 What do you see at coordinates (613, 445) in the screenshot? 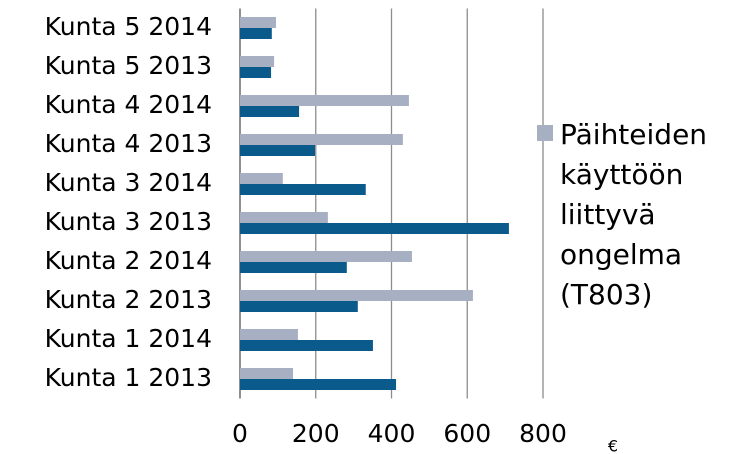
I see `x-axis-label: €` at bounding box center [613, 445].